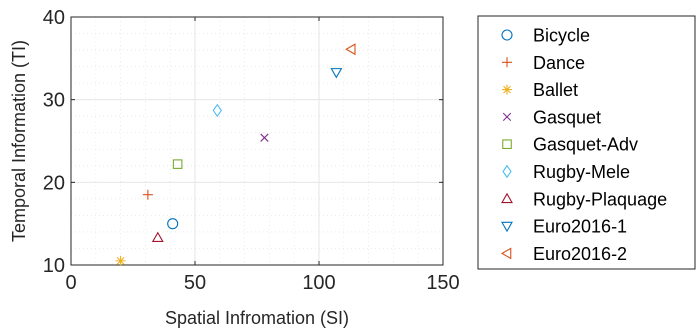 The width and height of the screenshot is (697, 333). I want to click on legend-item-bicycle: Bicycle, so click(545, 36).